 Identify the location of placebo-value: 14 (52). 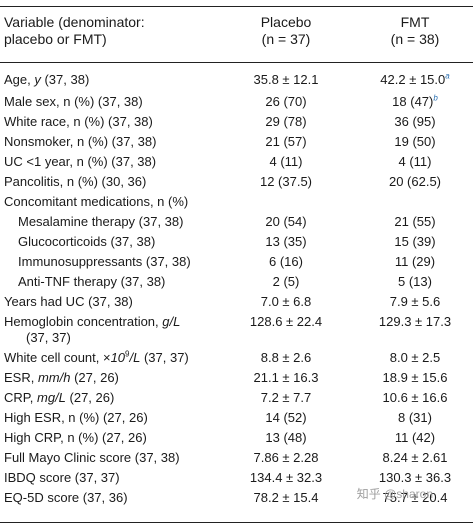
(286, 417).